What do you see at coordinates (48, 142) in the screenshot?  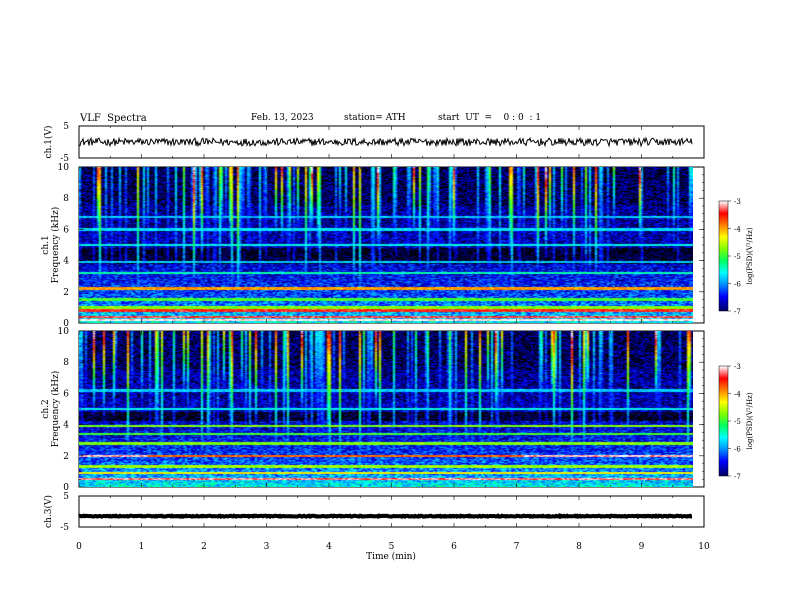 I see `y-axis-label: ch.1(V)` at bounding box center [48, 142].